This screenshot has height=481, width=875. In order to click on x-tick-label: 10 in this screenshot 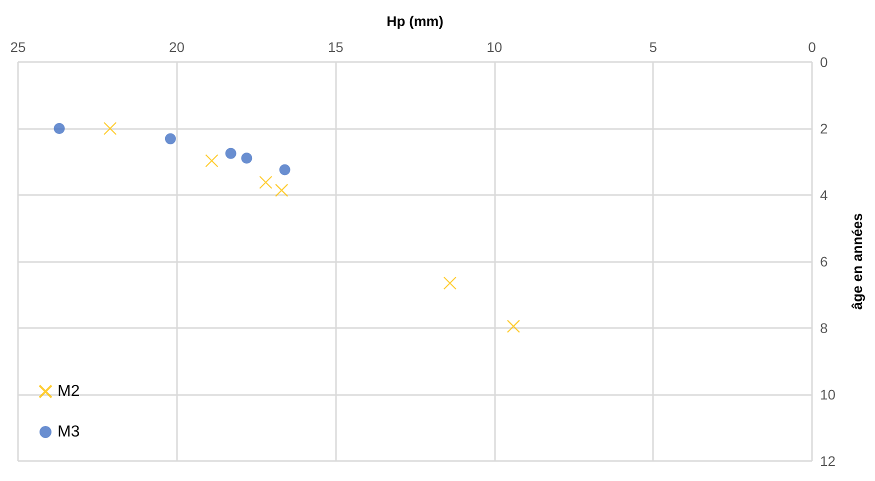, I will do `click(494, 47)`.